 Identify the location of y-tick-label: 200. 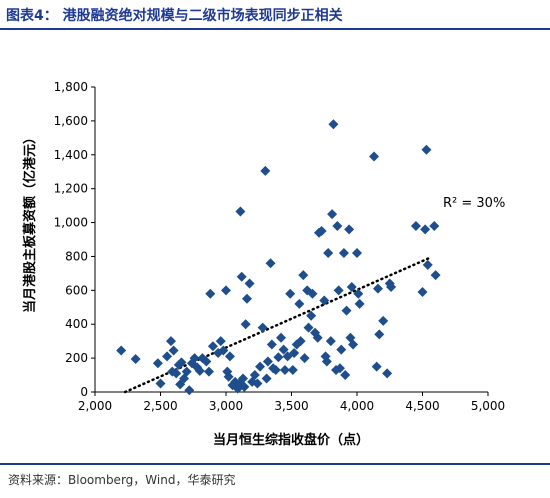
(76, 358).